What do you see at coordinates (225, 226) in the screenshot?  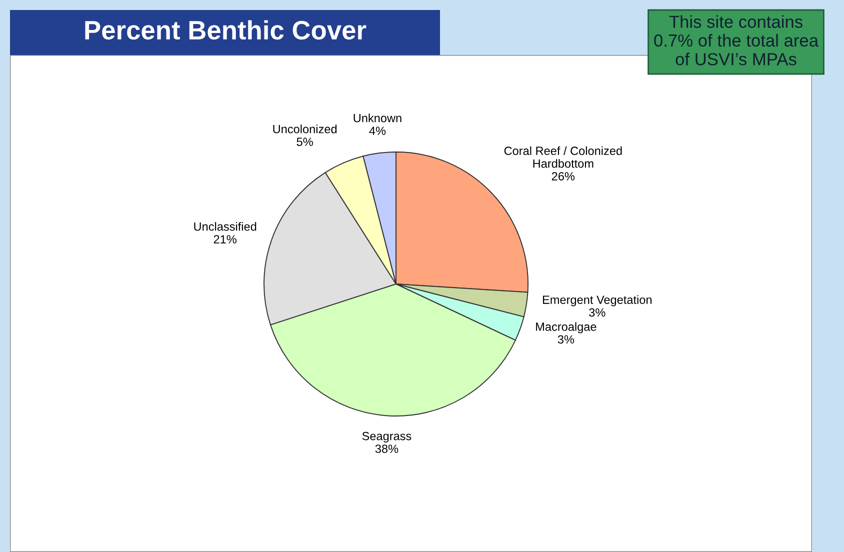 I see `slice-label: Unclassified` at bounding box center [225, 226].